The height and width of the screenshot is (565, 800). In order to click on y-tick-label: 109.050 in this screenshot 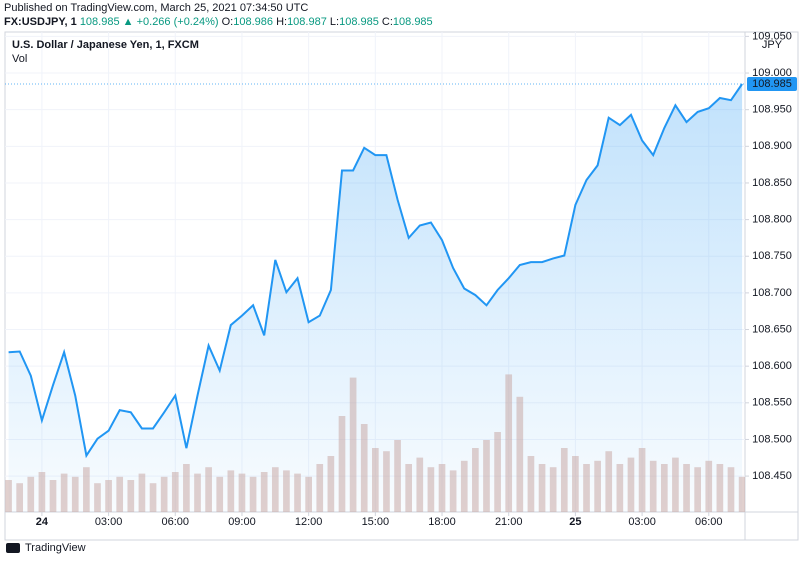, I will do `click(772, 36)`.